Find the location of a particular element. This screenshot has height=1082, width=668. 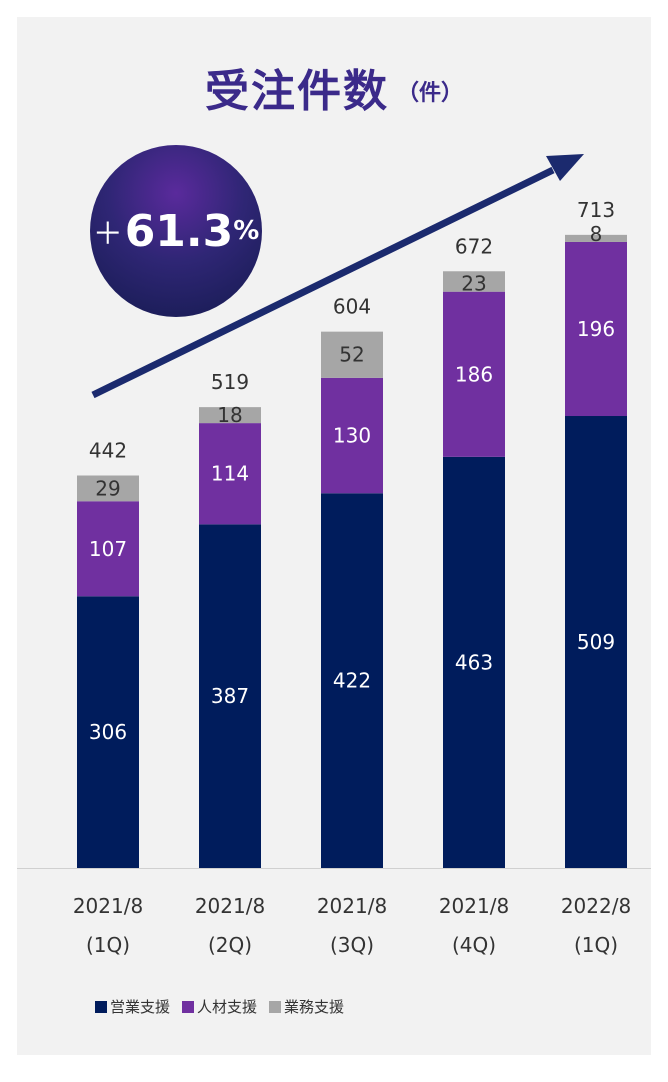

total-label: 672 is located at coordinates (474, 246).